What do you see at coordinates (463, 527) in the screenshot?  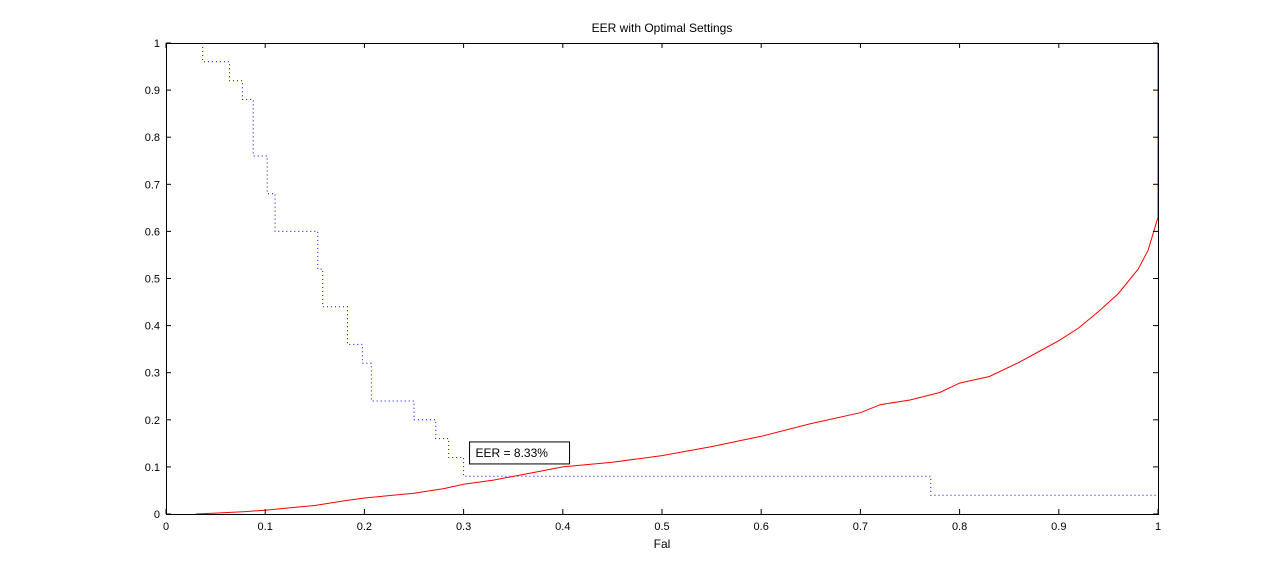 I see `x-tick-label: 0.3` at bounding box center [463, 527].